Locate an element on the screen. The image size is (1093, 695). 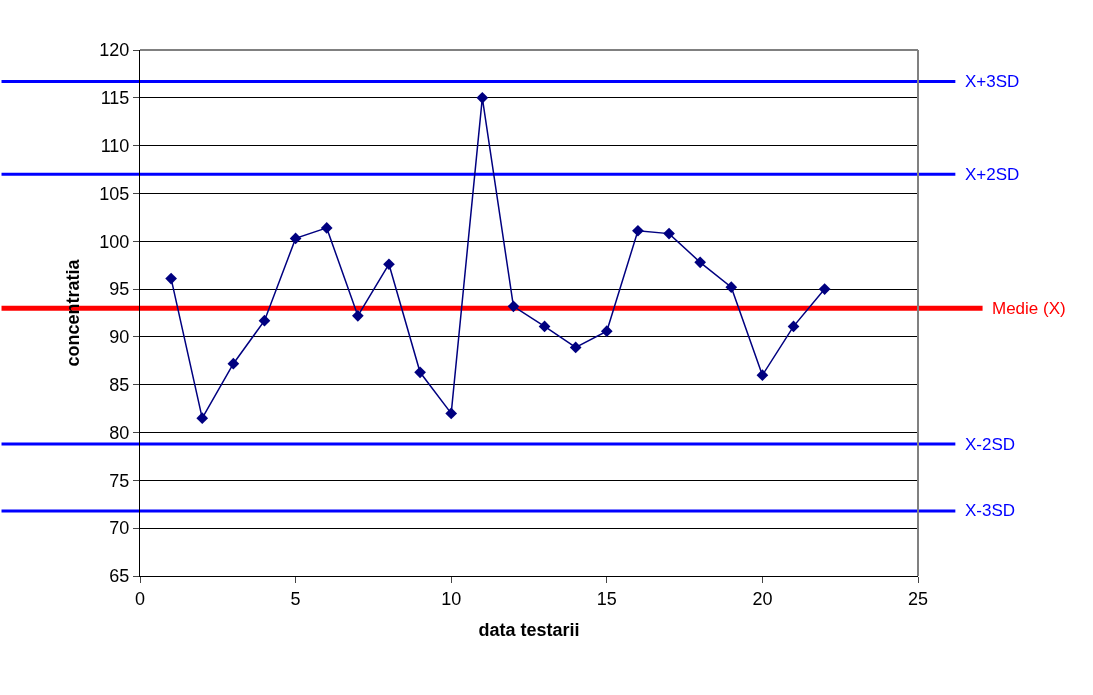
y-tick-label: 105 is located at coordinates (114, 193).